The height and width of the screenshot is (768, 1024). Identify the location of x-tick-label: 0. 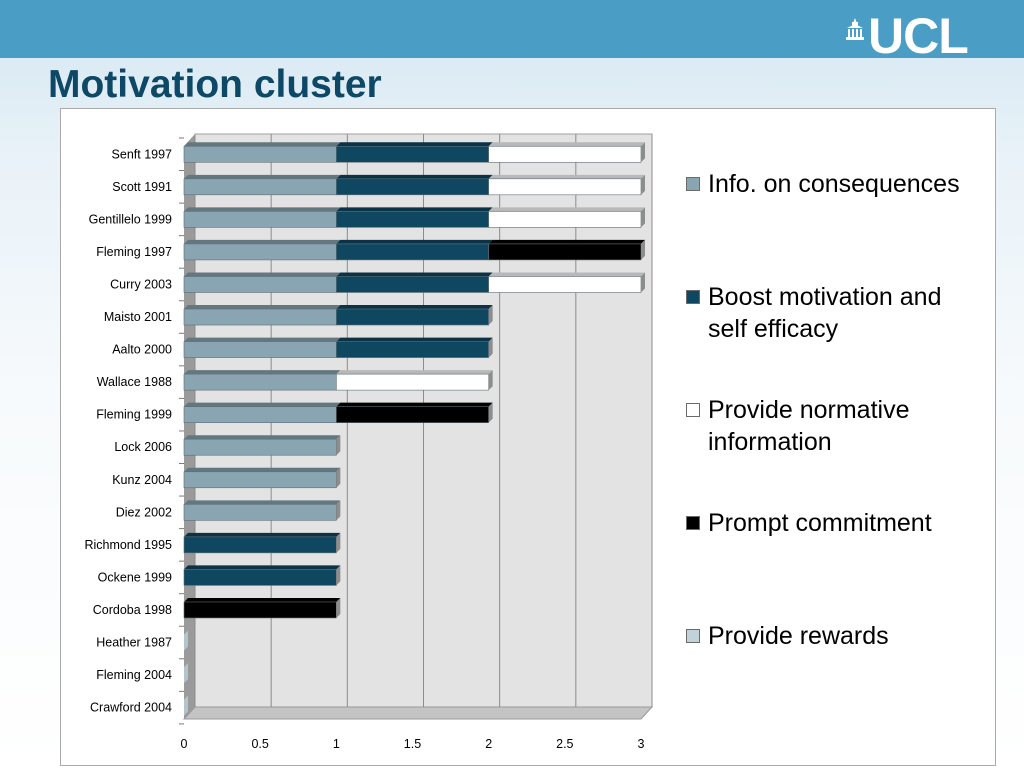
(184, 744).